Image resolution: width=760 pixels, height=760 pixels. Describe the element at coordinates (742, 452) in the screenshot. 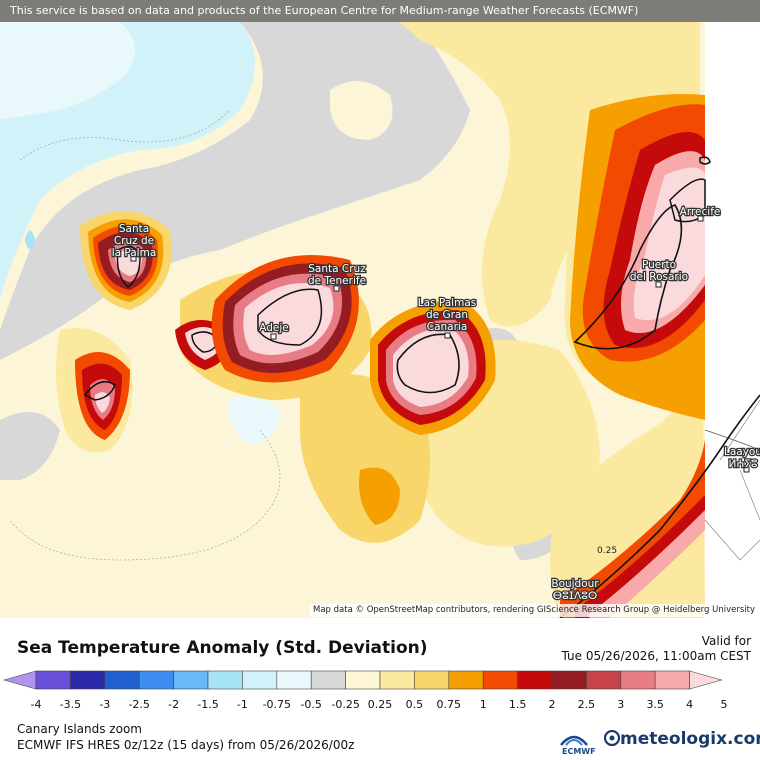

I see `city-label-laayoune-1: Laayou` at that location.